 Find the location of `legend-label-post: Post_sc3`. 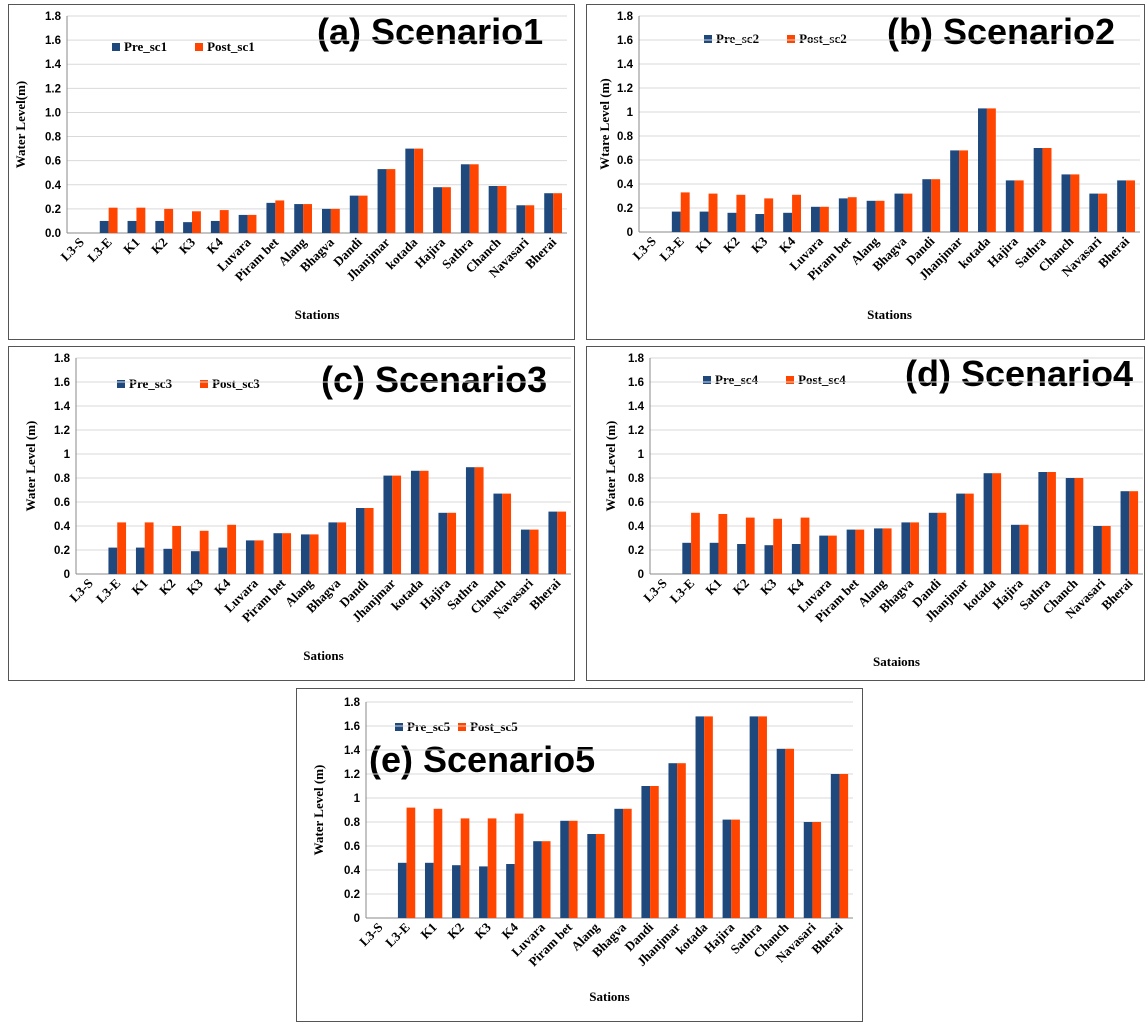

legend-label-post: Post_sc3 is located at coordinates (236, 383).